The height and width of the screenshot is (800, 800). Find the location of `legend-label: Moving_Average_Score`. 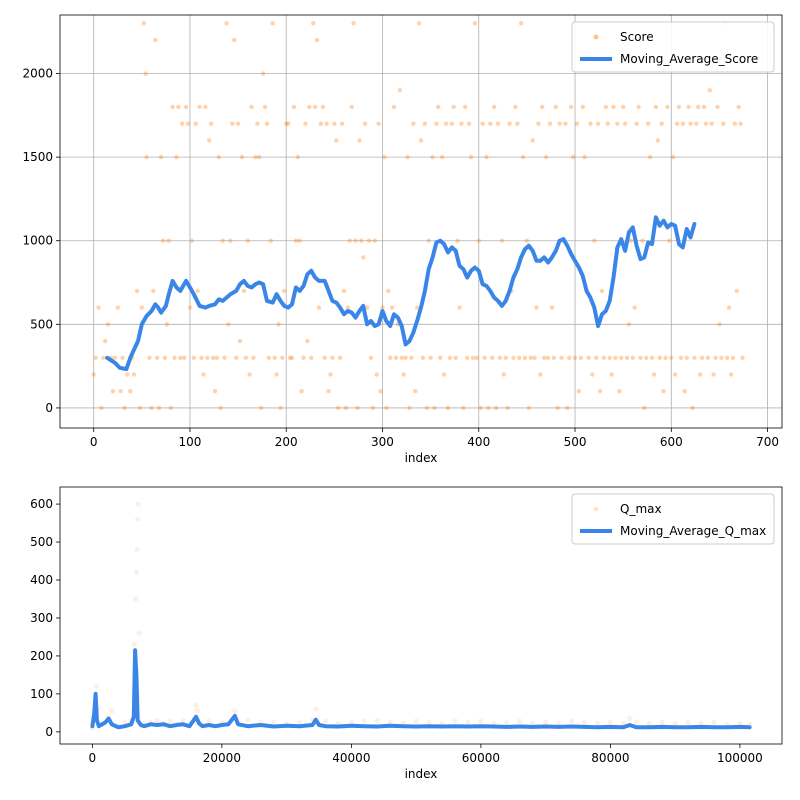

legend-label: Moving_Average_Score is located at coordinates (689, 59).